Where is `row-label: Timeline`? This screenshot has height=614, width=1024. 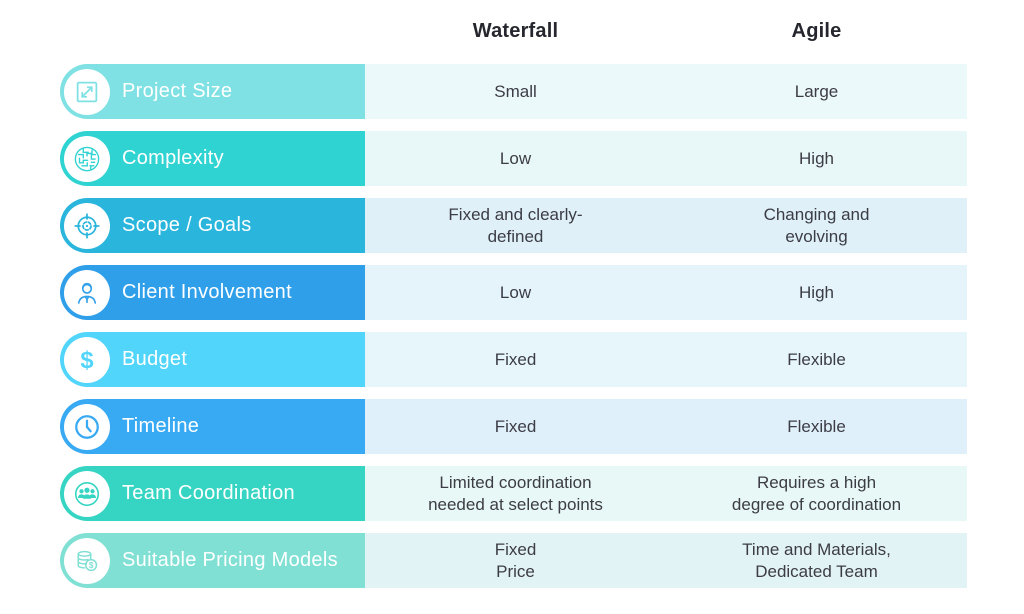 row-label: Timeline is located at coordinates (161, 426).